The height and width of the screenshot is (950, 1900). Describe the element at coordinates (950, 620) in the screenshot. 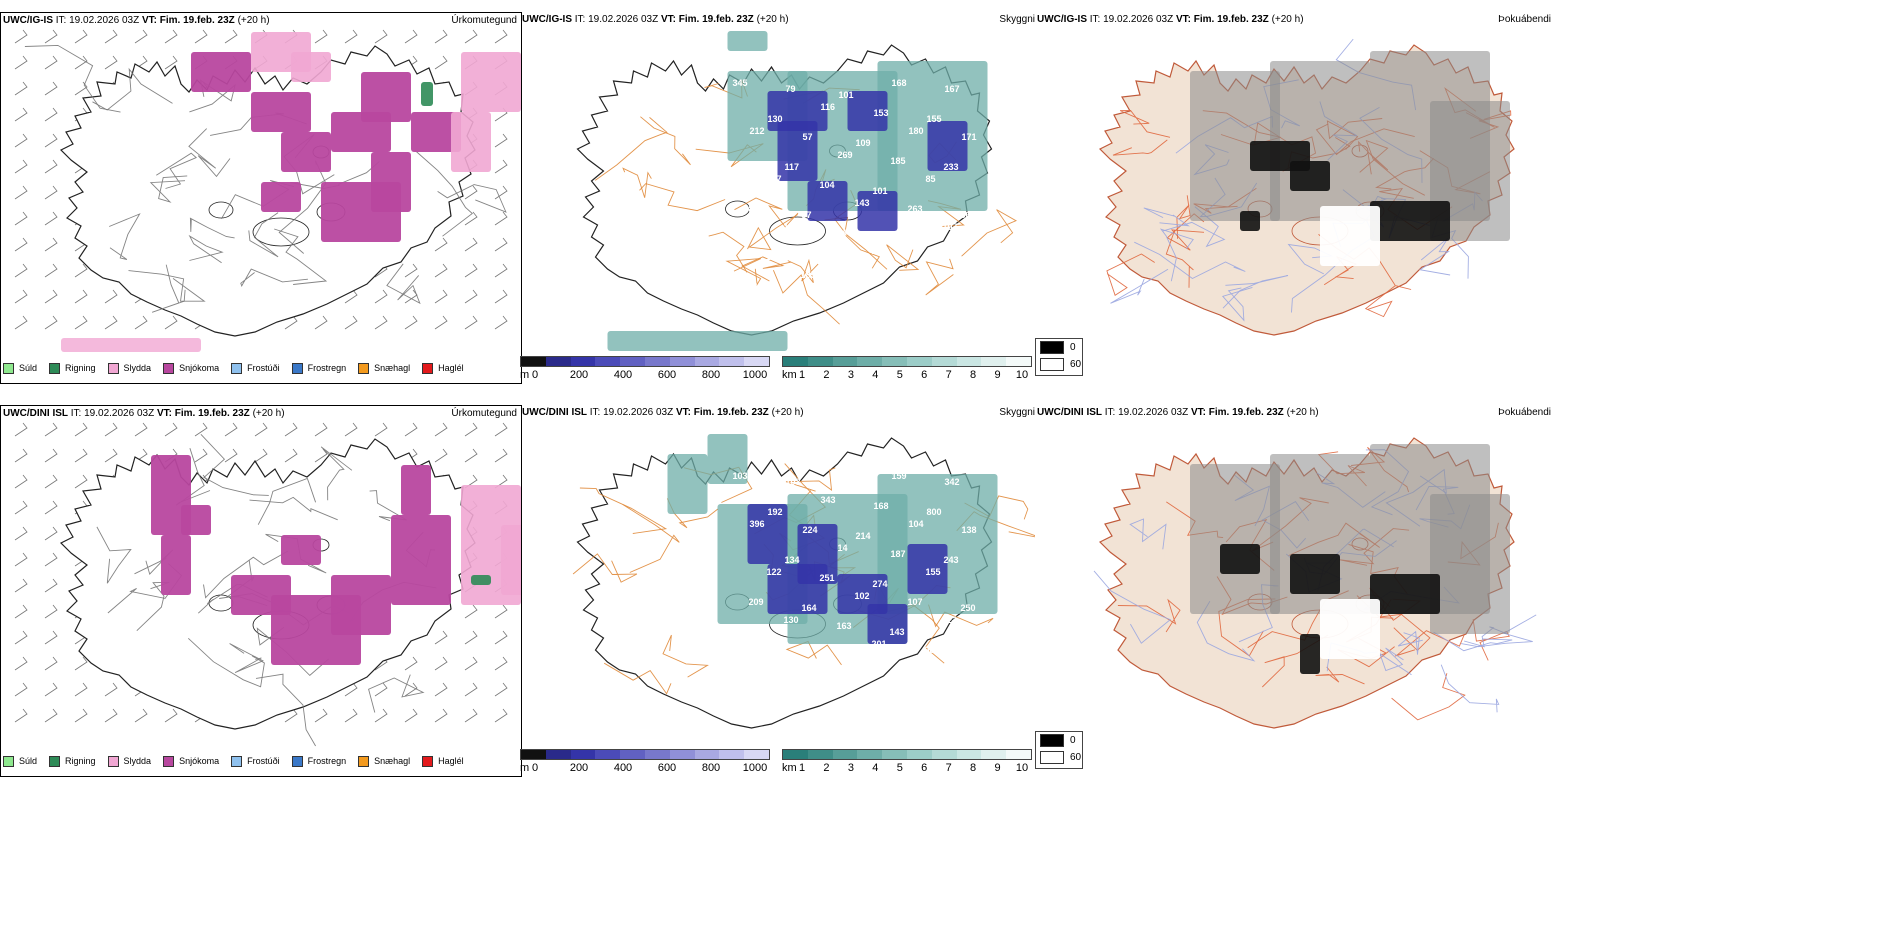

I see `visibility-label: 121` at that location.